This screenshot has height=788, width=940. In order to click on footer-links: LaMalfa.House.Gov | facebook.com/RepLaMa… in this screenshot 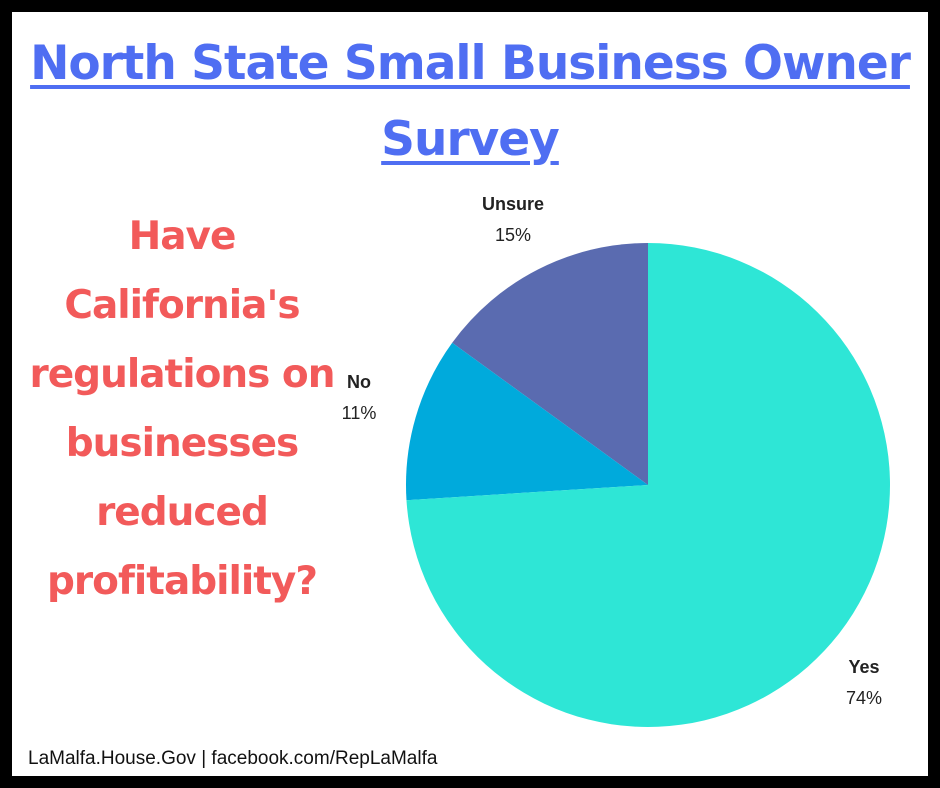, I will do `click(233, 758)`.